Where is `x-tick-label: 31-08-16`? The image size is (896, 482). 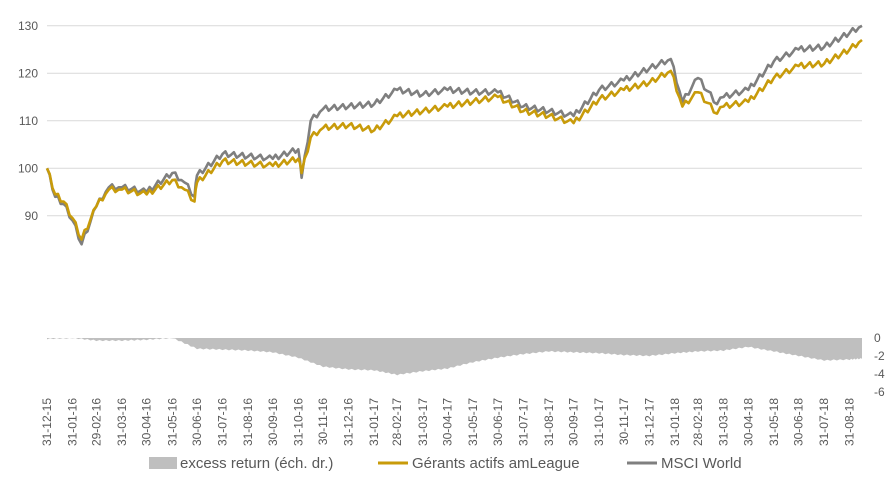 x-tick-label: 31-08-16 is located at coordinates (248, 422).